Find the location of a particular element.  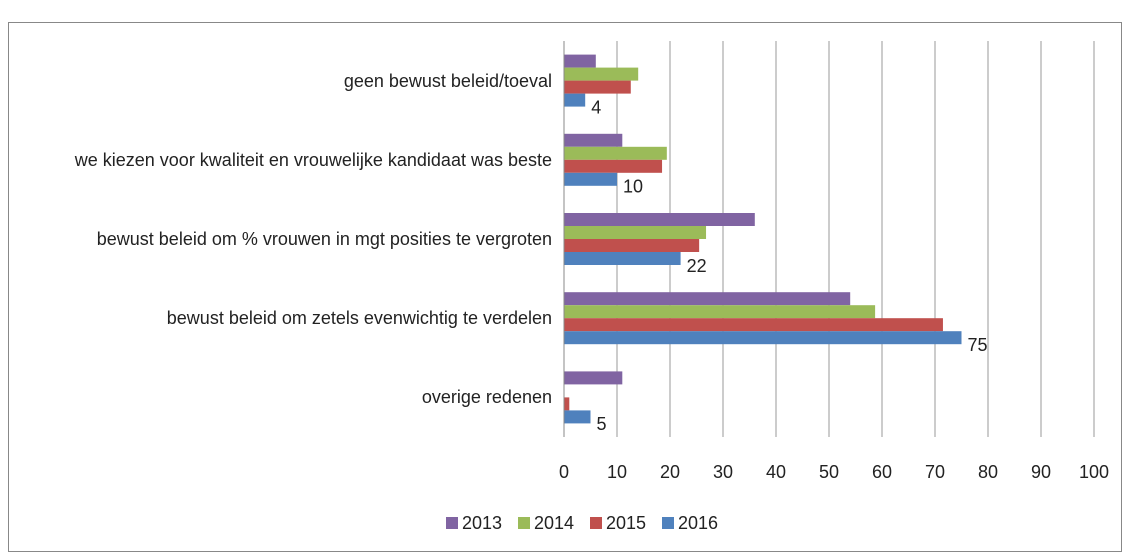

x-tick-label: 80 is located at coordinates (988, 472).